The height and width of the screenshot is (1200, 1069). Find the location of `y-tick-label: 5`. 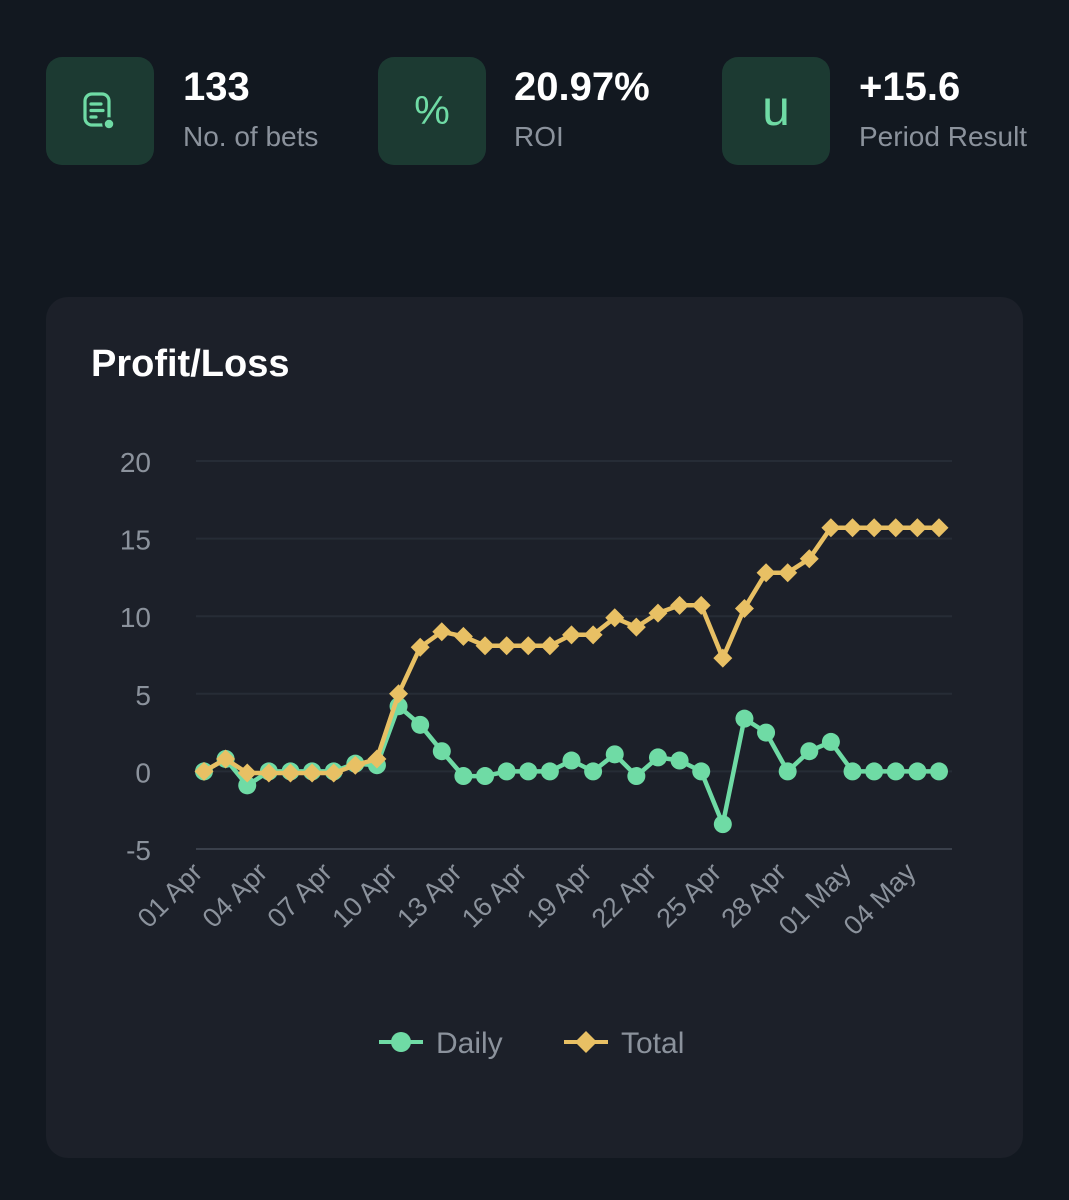

y-tick-label: 5 is located at coordinates (143, 695).